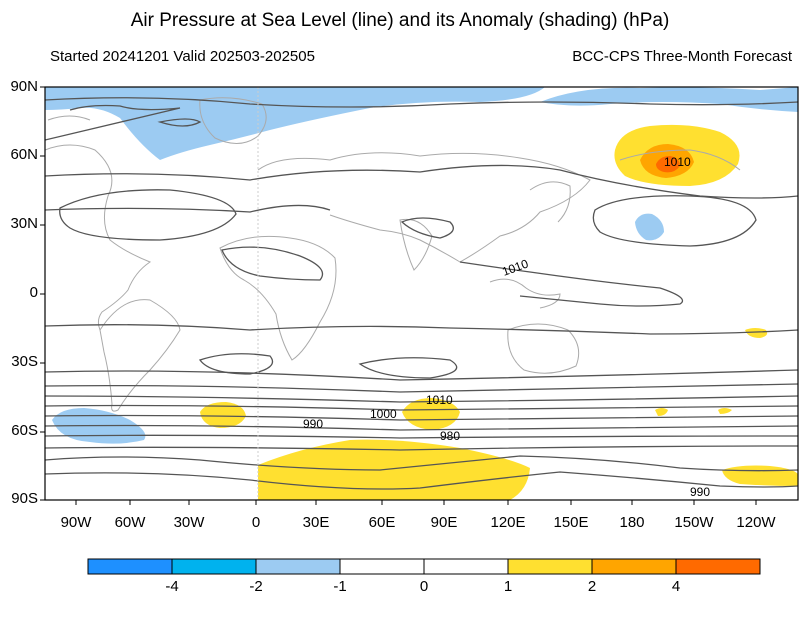  Describe the element at coordinates (444, 522) in the screenshot. I see `lon-label-90e: 90E` at that location.